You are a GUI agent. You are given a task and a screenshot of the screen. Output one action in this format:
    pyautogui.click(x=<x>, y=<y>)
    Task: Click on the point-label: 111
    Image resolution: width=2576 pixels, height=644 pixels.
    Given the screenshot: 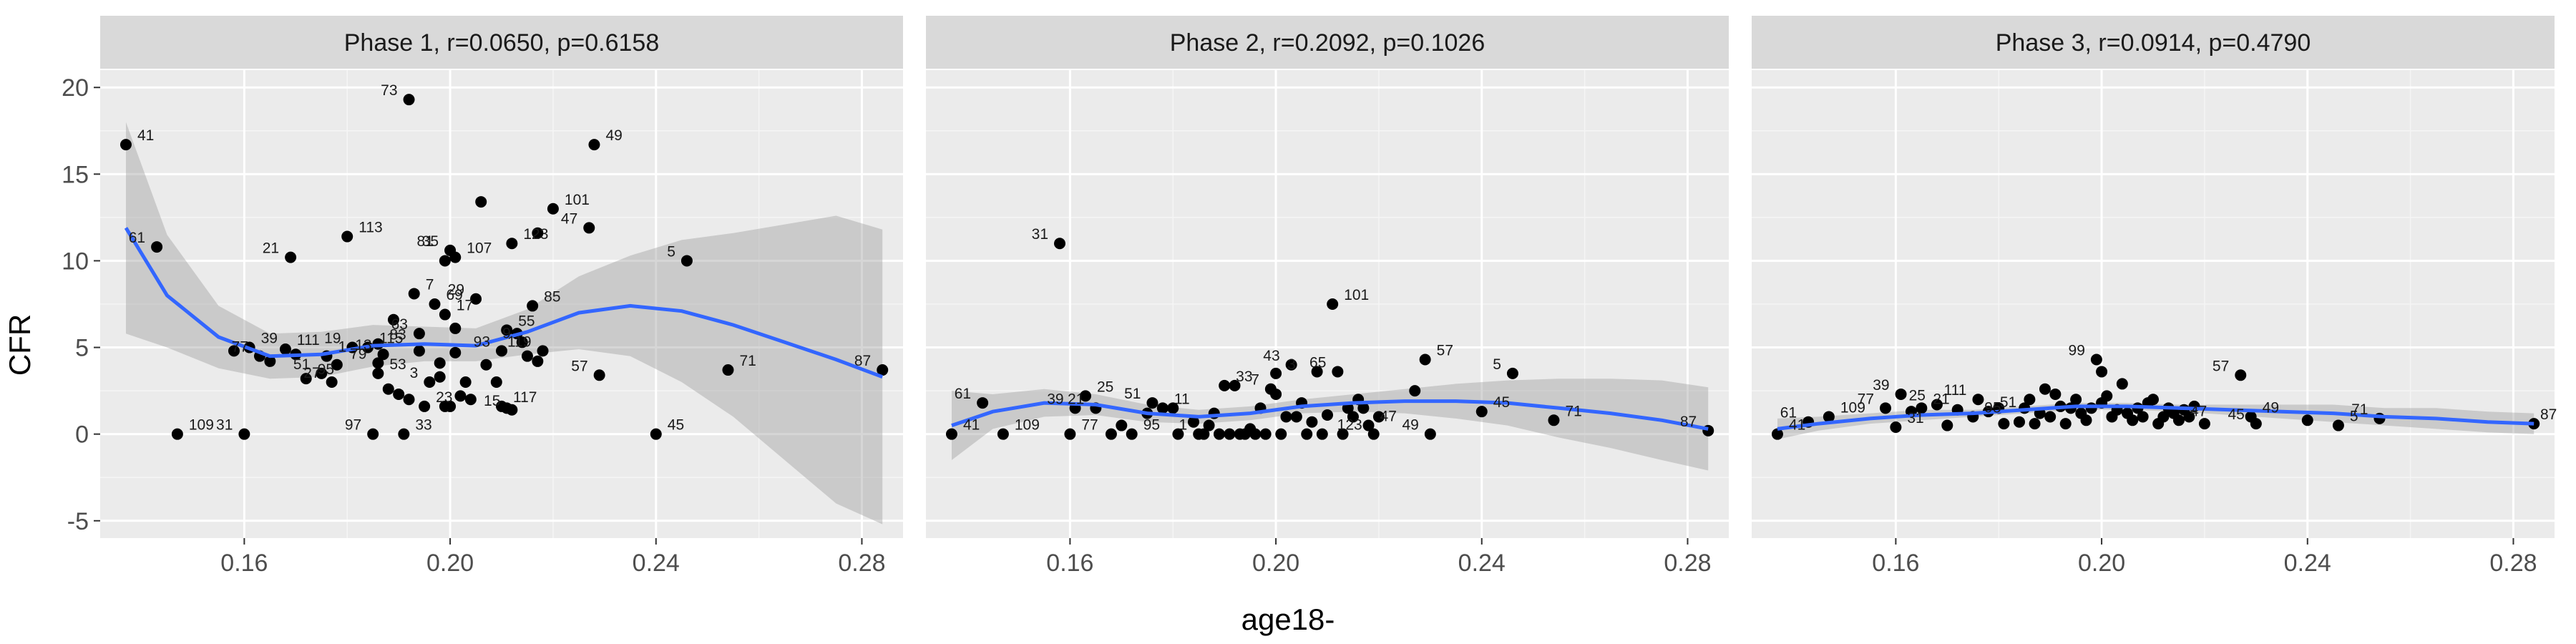 What is the action you would take?
    pyautogui.click(x=1955, y=390)
    